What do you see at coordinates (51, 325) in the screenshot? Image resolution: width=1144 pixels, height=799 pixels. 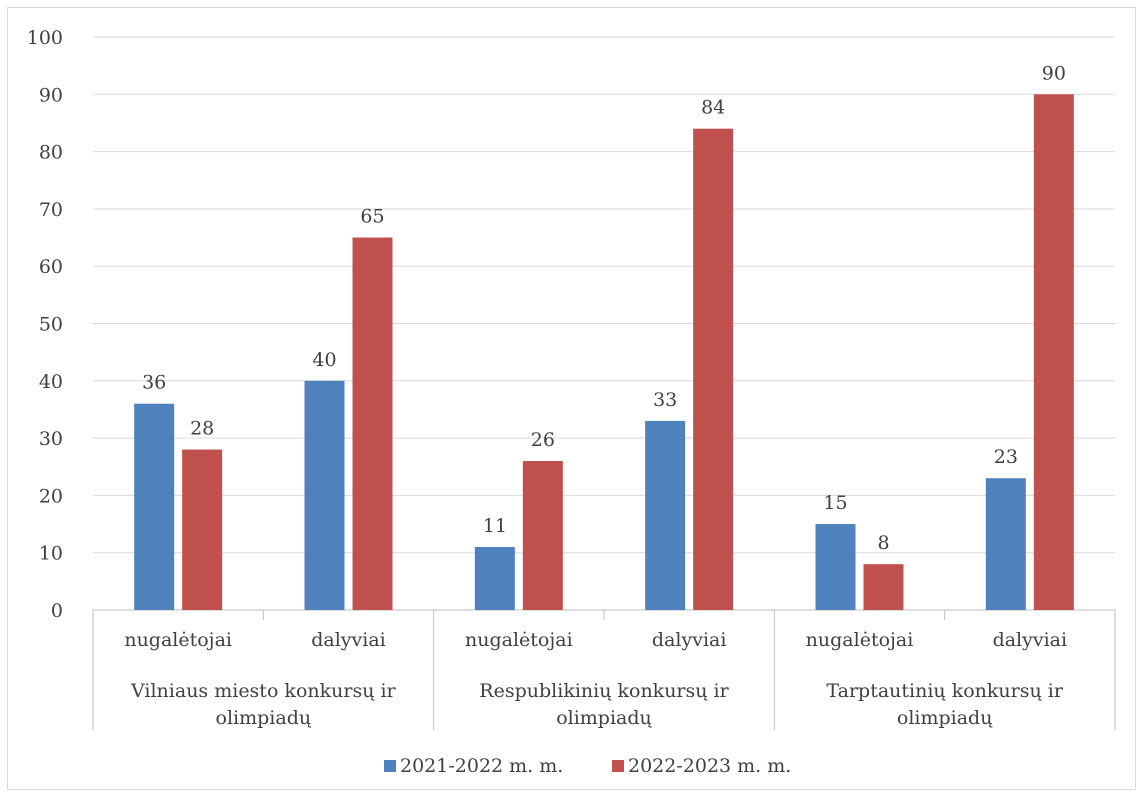 I see `y-tick-label: 50` at bounding box center [51, 325].